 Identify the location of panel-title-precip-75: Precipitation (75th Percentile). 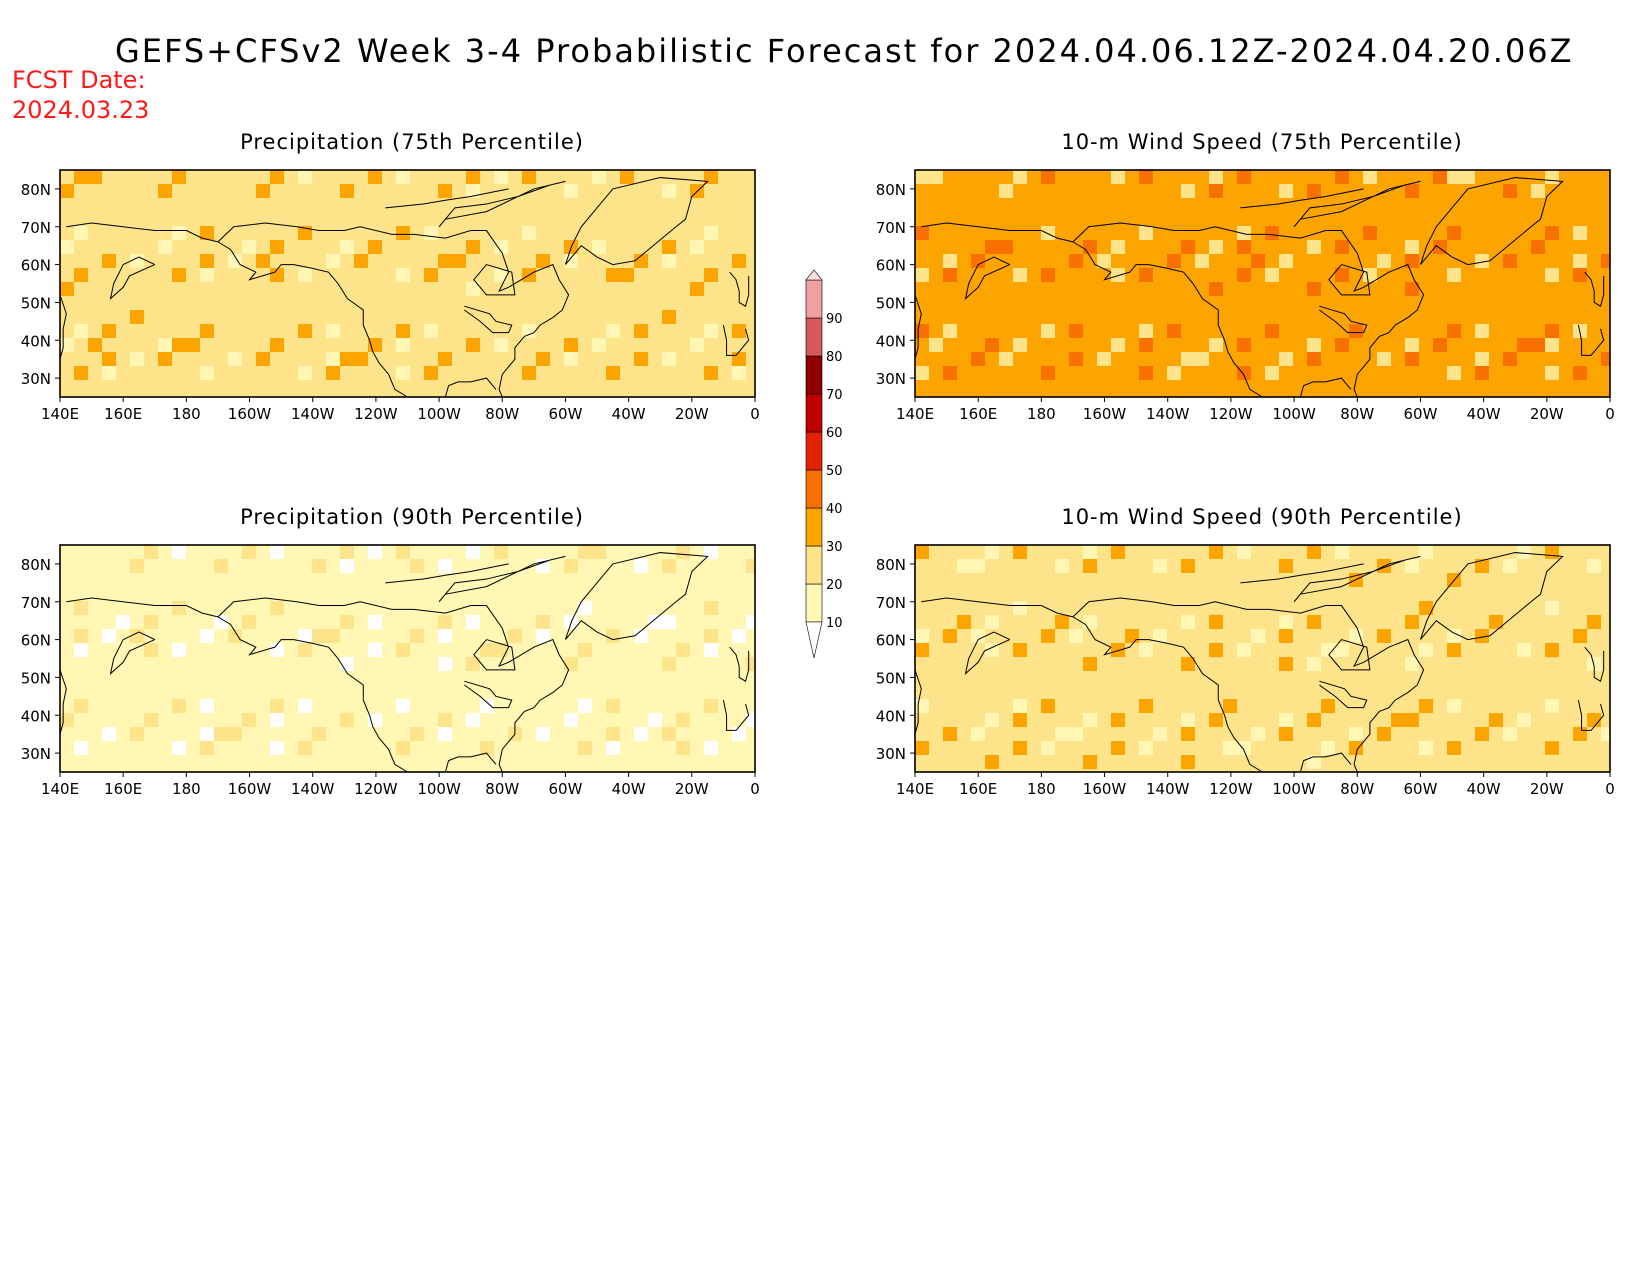
(412, 142).